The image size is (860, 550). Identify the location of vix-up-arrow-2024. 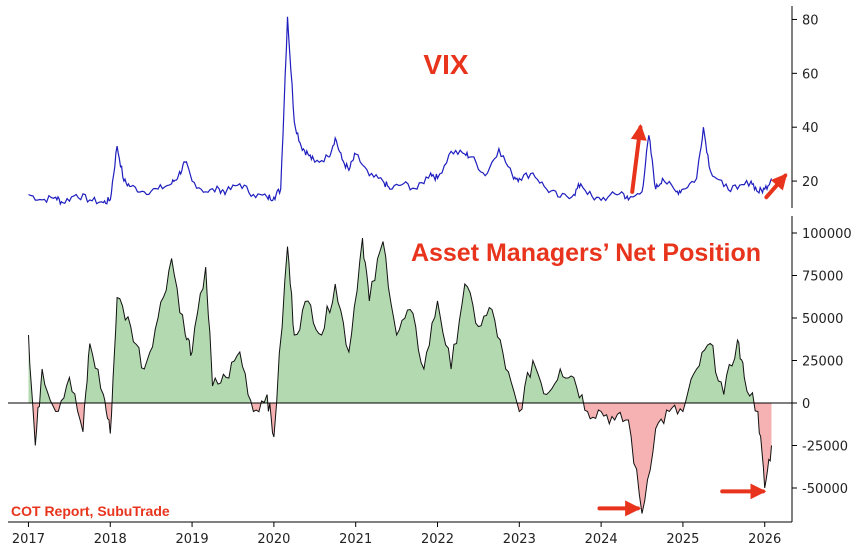
(638, 159).